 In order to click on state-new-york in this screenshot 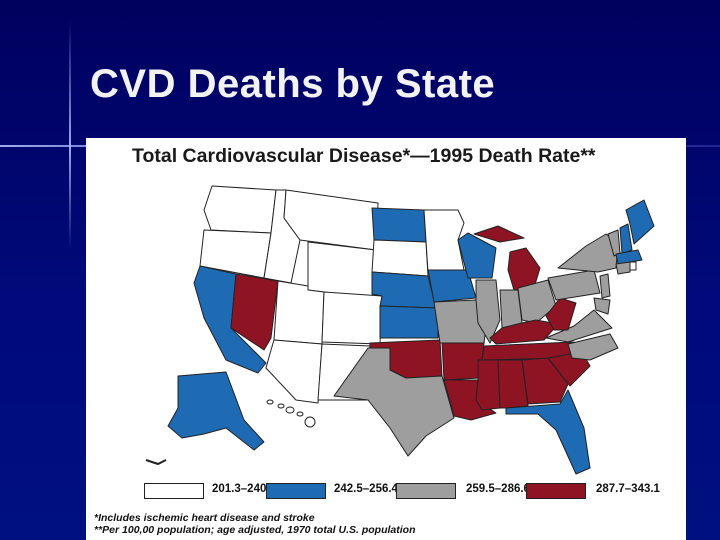, I will do `click(588, 253)`.